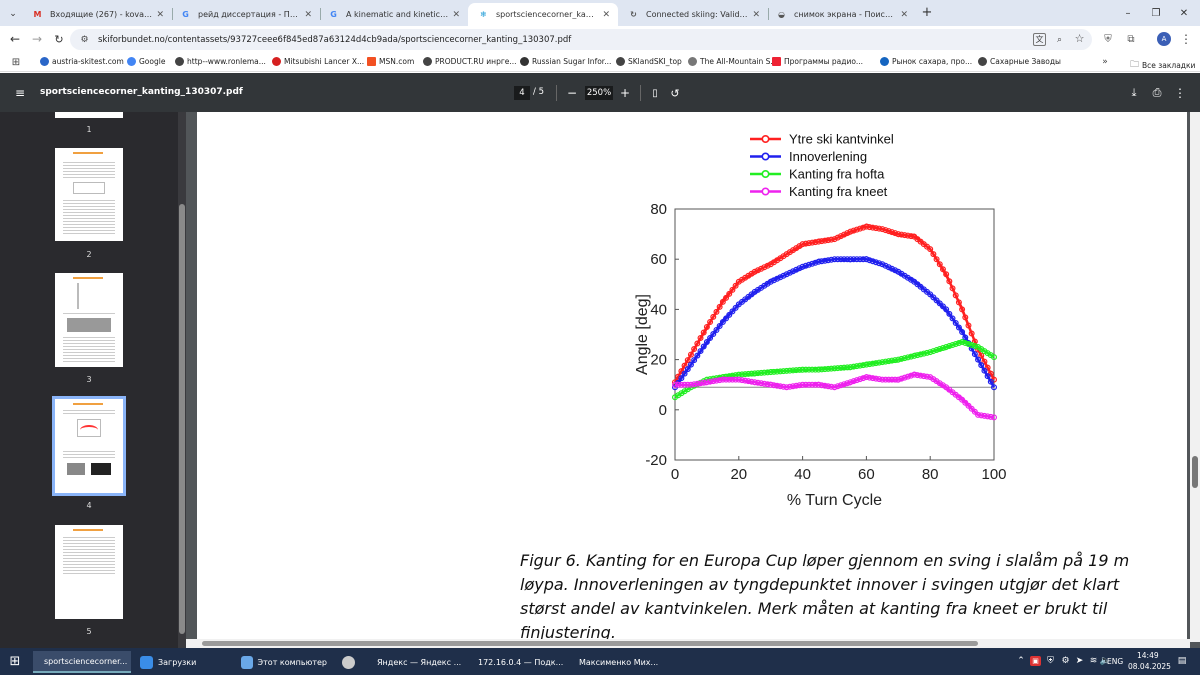 The image size is (1200, 675). Describe the element at coordinates (84, 39) in the screenshot. I see `site-info-icon: ⚙` at that location.